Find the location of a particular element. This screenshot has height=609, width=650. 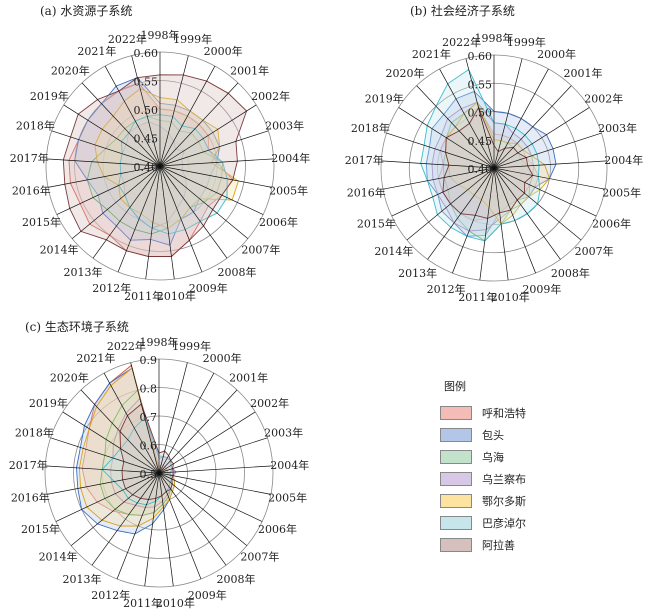

legend-label: 鄂尔多斯 is located at coordinates (504, 501).